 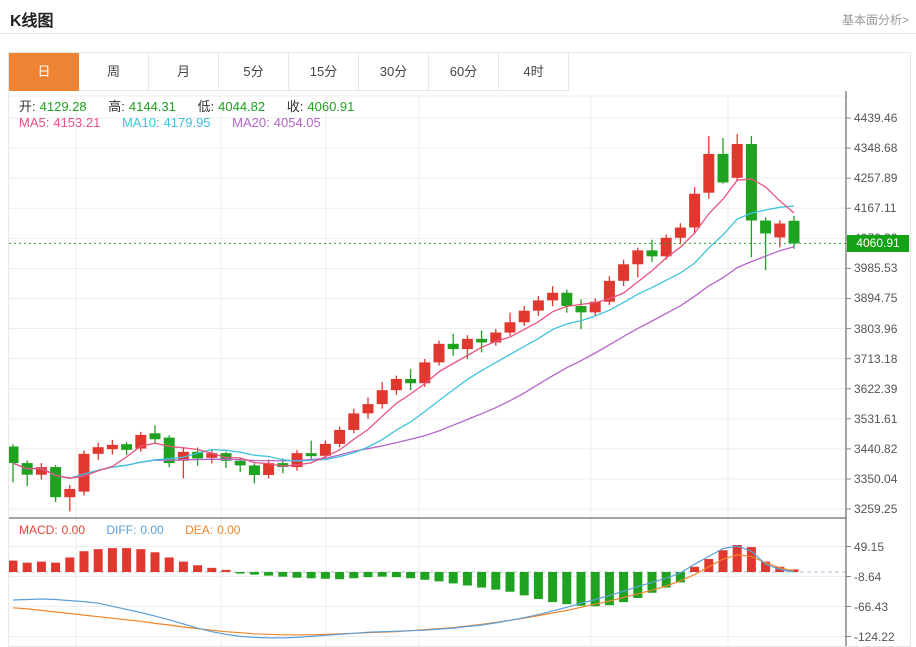 What do you see at coordinates (44, 72) in the screenshot?
I see `tab-day: 日` at bounding box center [44, 72].